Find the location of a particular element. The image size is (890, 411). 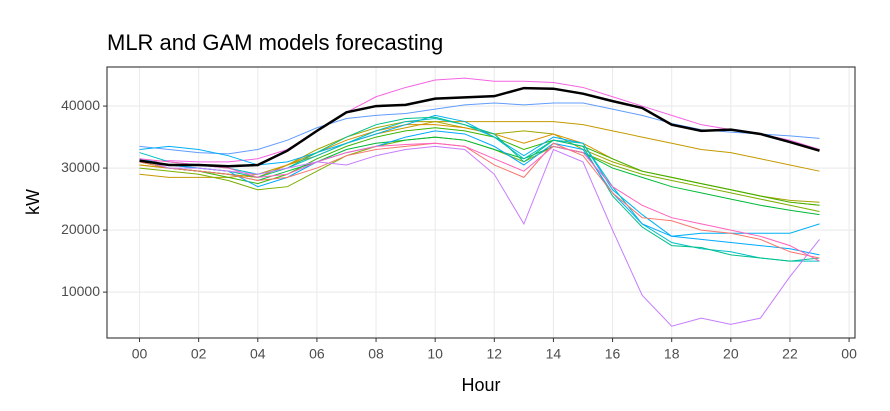

y-axis-title: kW is located at coordinates (33, 202).